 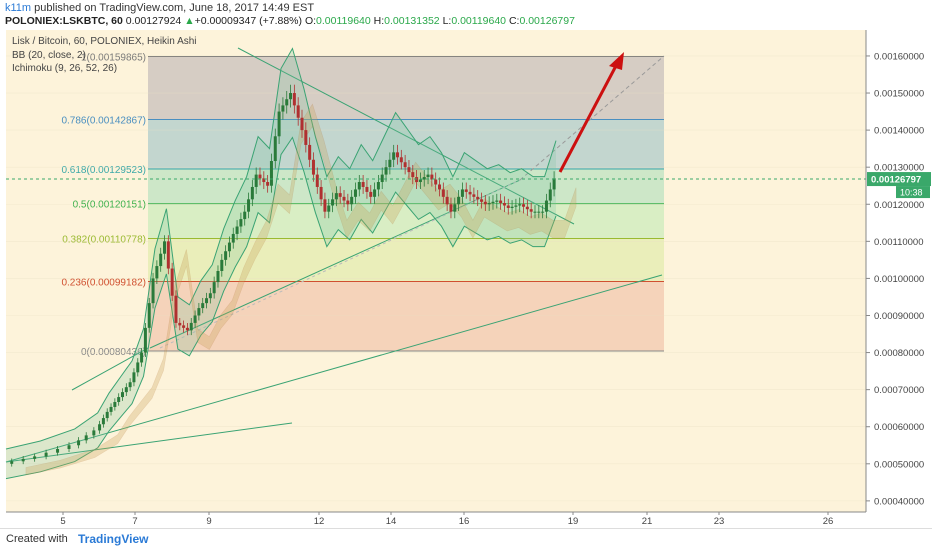 What do you see at coordinates (109, 205) in the screenshot?
I see `fib-label: 0.5(0.00120151)` at bounding box center [109, 205].